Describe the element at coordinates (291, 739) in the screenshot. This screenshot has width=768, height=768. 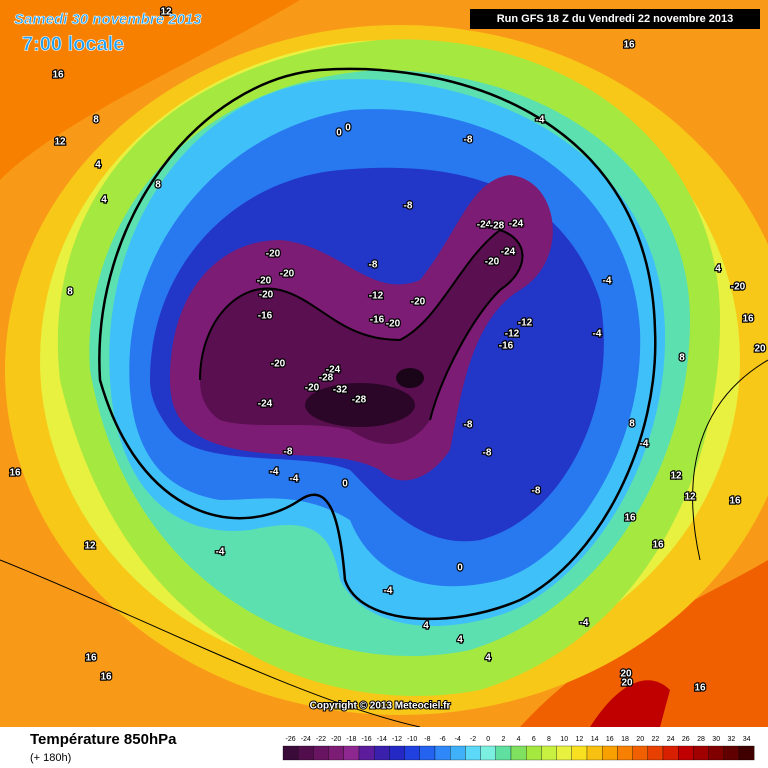
I see `scale-label: -26` at that location.